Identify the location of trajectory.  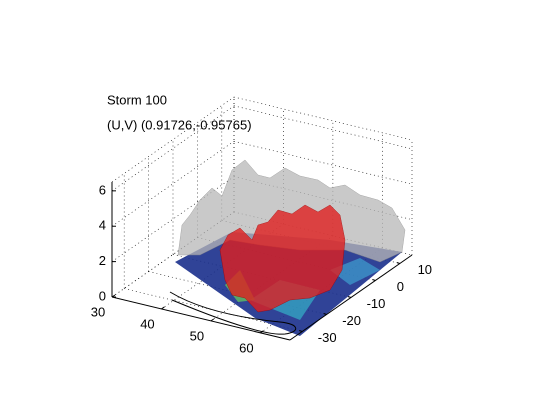
(233, 313).